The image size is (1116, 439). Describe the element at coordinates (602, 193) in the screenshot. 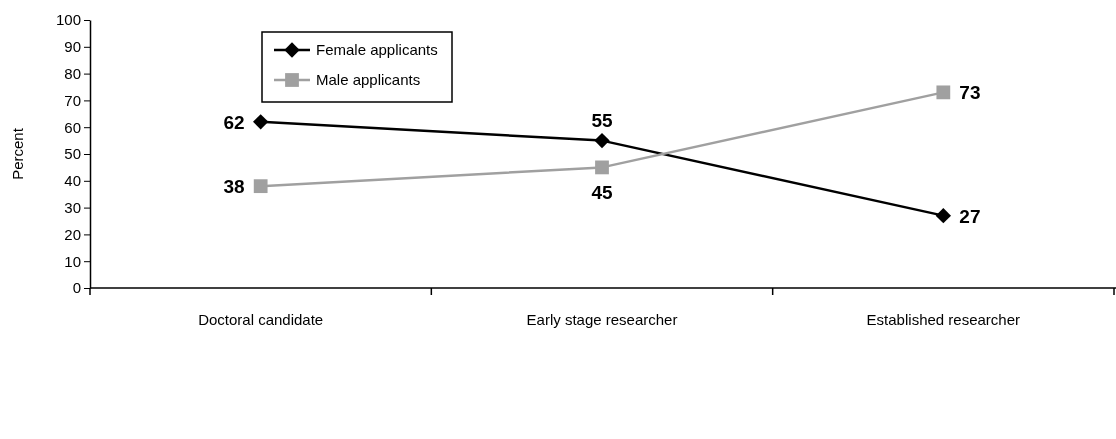

I see `data-label: 45` at that location.